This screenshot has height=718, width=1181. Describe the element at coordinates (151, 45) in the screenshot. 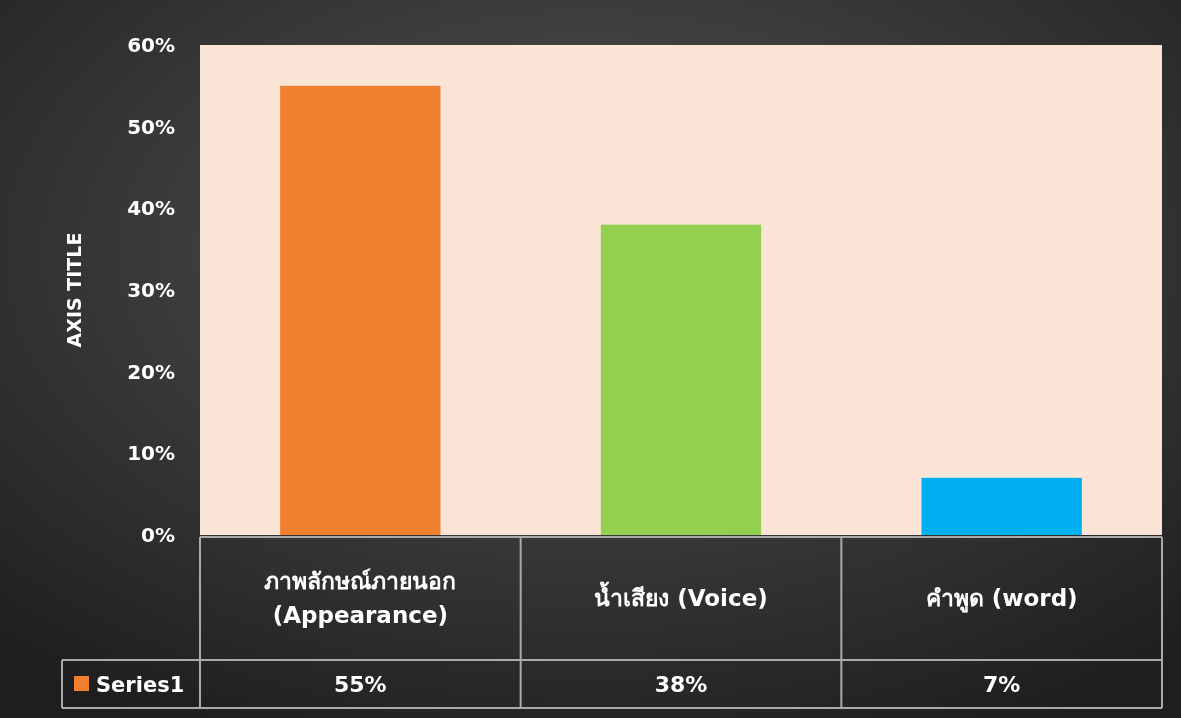

I see `y-tick-label: 60%` at that location.